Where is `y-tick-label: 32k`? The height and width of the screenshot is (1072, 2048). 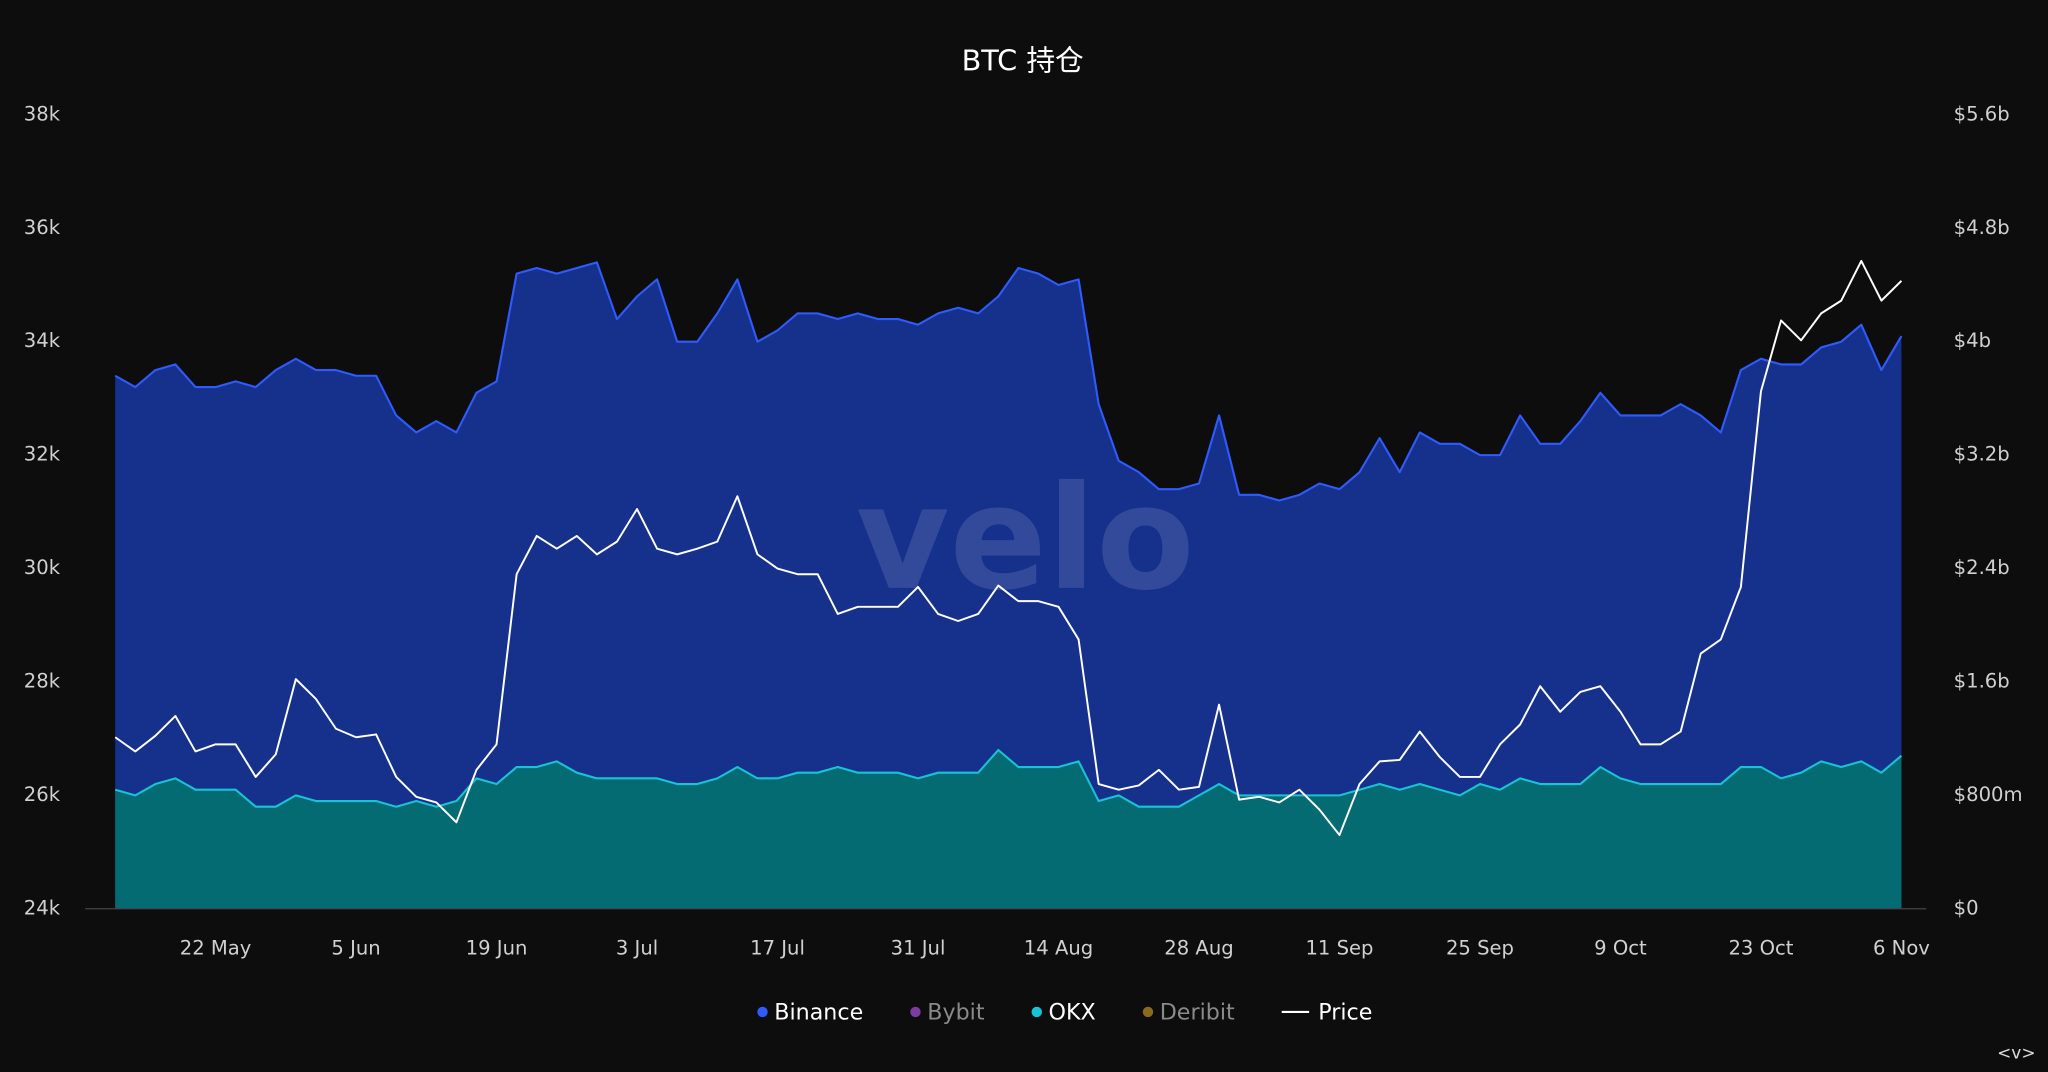 y-tick-label: 32k is located at coordinates (42, 454).